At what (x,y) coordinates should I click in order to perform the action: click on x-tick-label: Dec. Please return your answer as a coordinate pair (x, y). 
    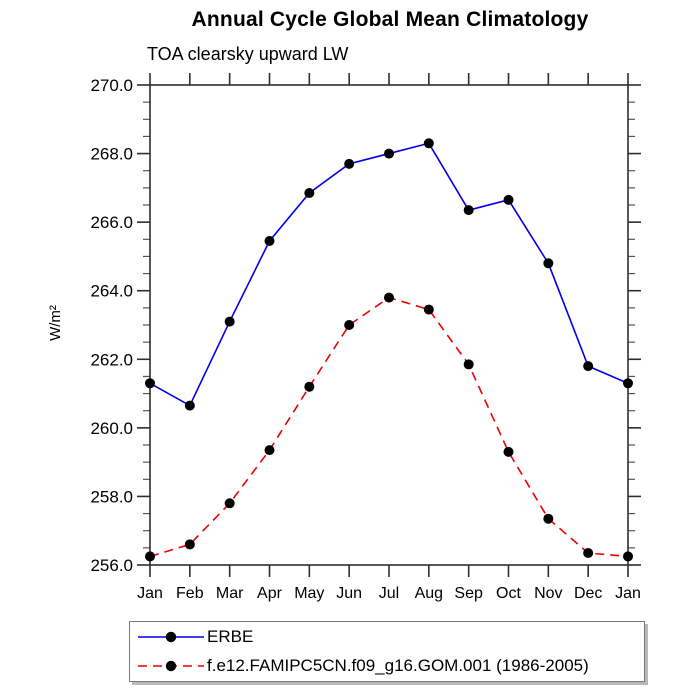
    Looking at the image, I should click on (588, 593).